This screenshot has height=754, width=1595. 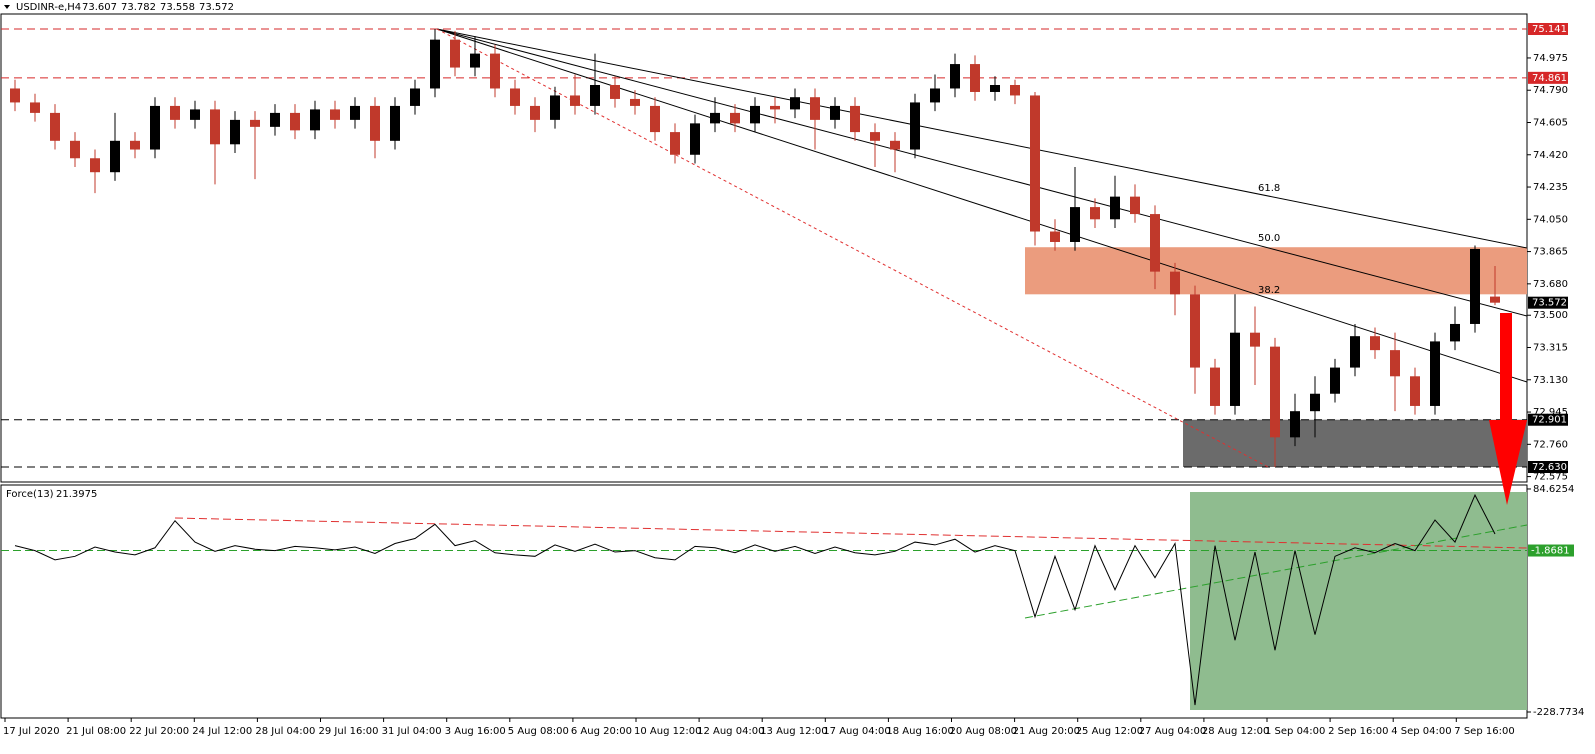 I want to click on y-tick-label: 84.6254, so click(x=1553, y=489).